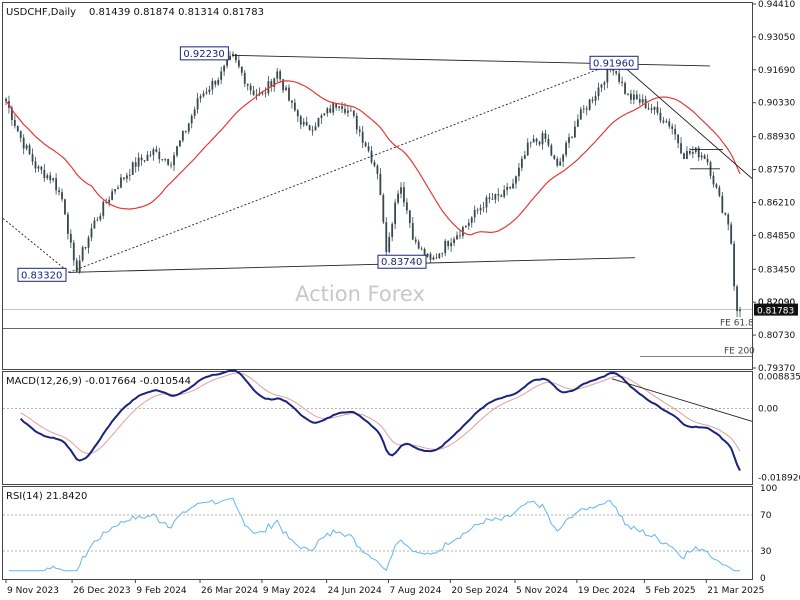 The image size is (800, 600). Describe the element at coordinates (776, 369) in the screenshot. I see `price-tick-label: 0.79370` at that location.